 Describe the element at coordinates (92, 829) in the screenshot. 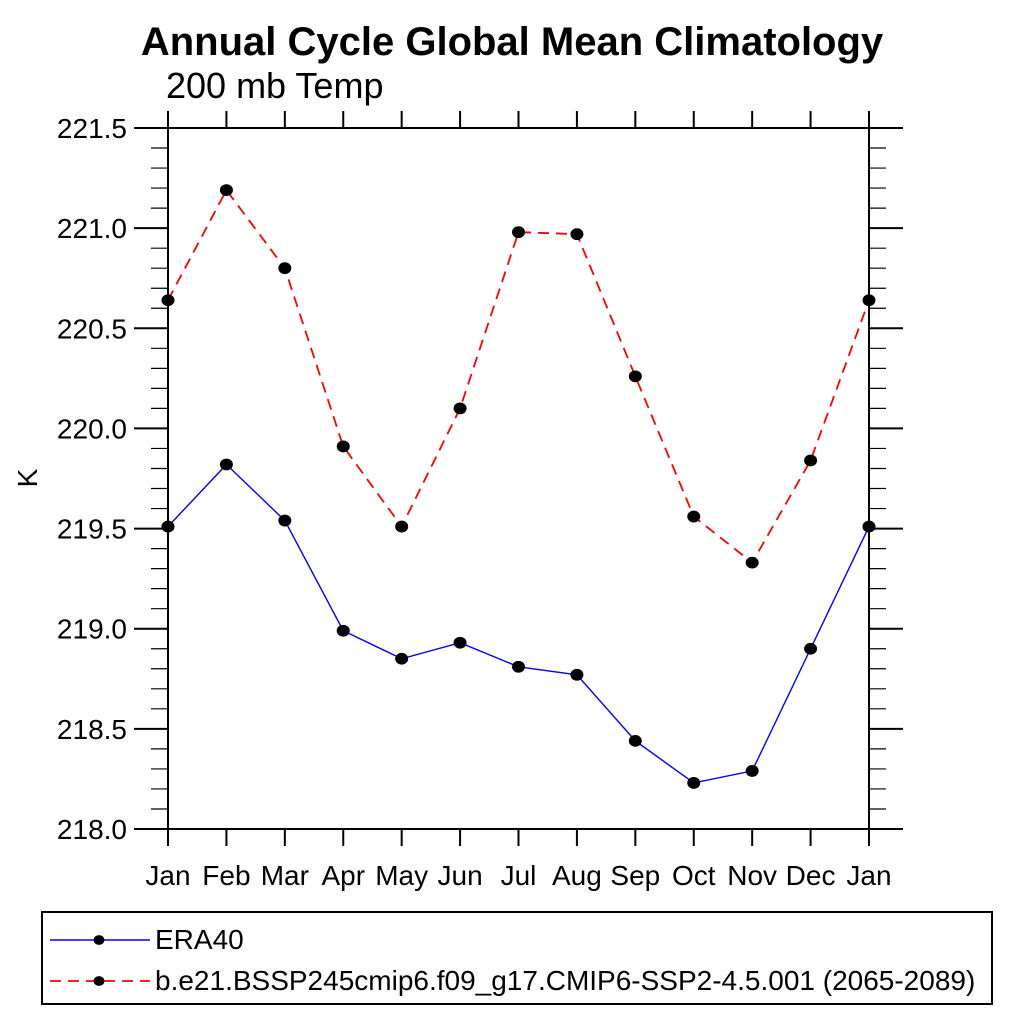

I see `y-tick-label: 218.0` at that location.